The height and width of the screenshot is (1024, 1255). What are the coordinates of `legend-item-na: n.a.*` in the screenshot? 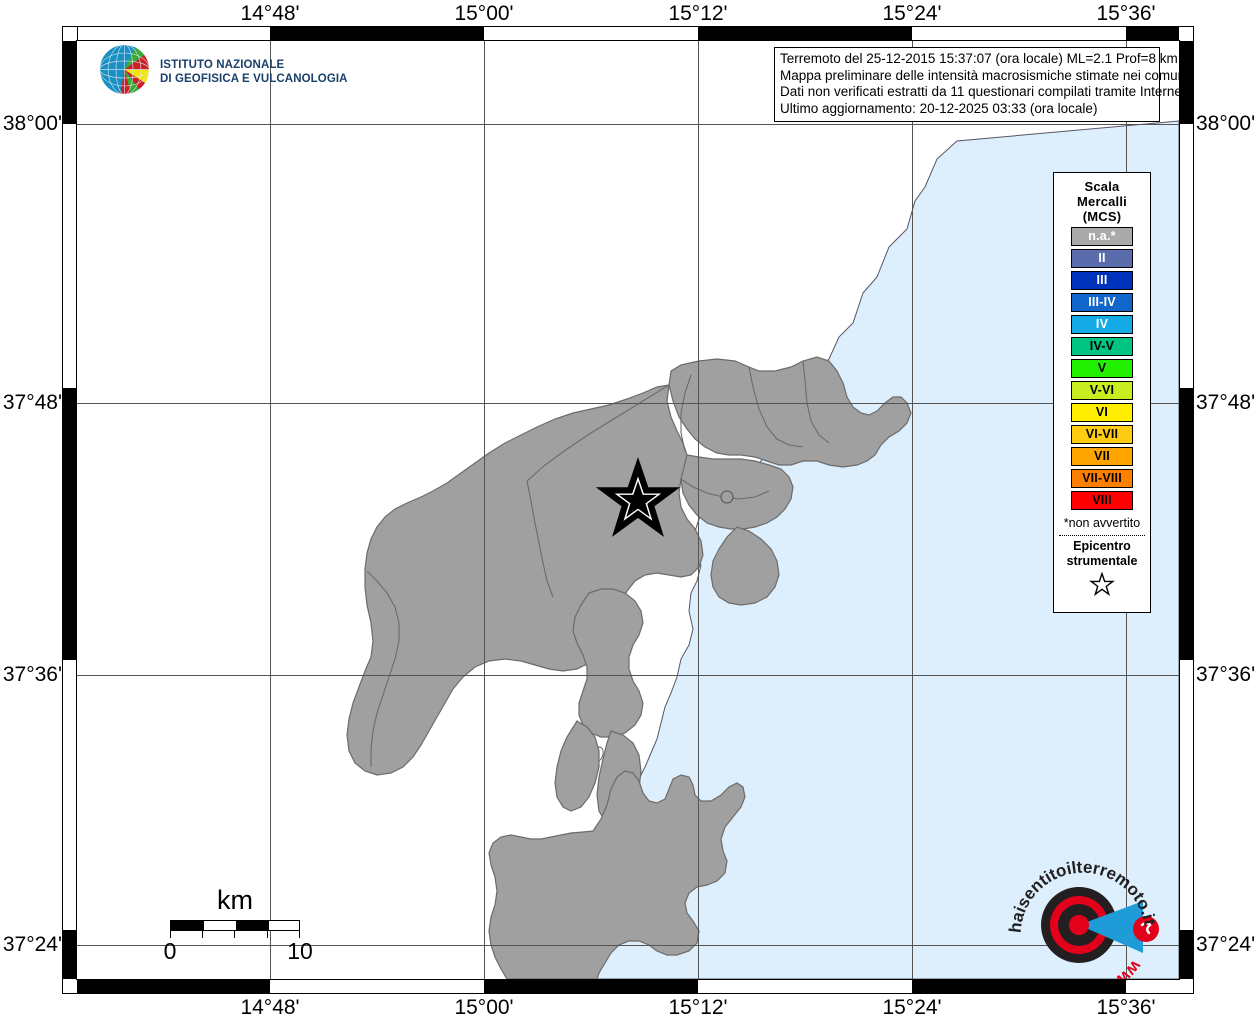 It's located at (1102, 236).